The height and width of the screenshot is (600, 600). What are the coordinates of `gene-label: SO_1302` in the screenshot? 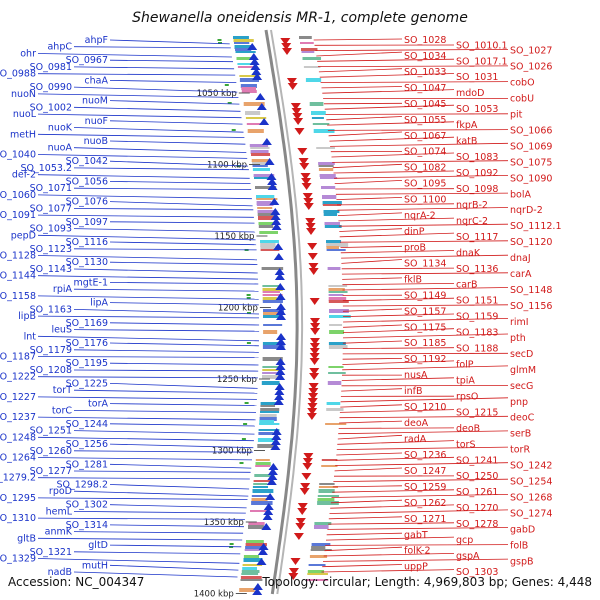 It's located at (87, 505).